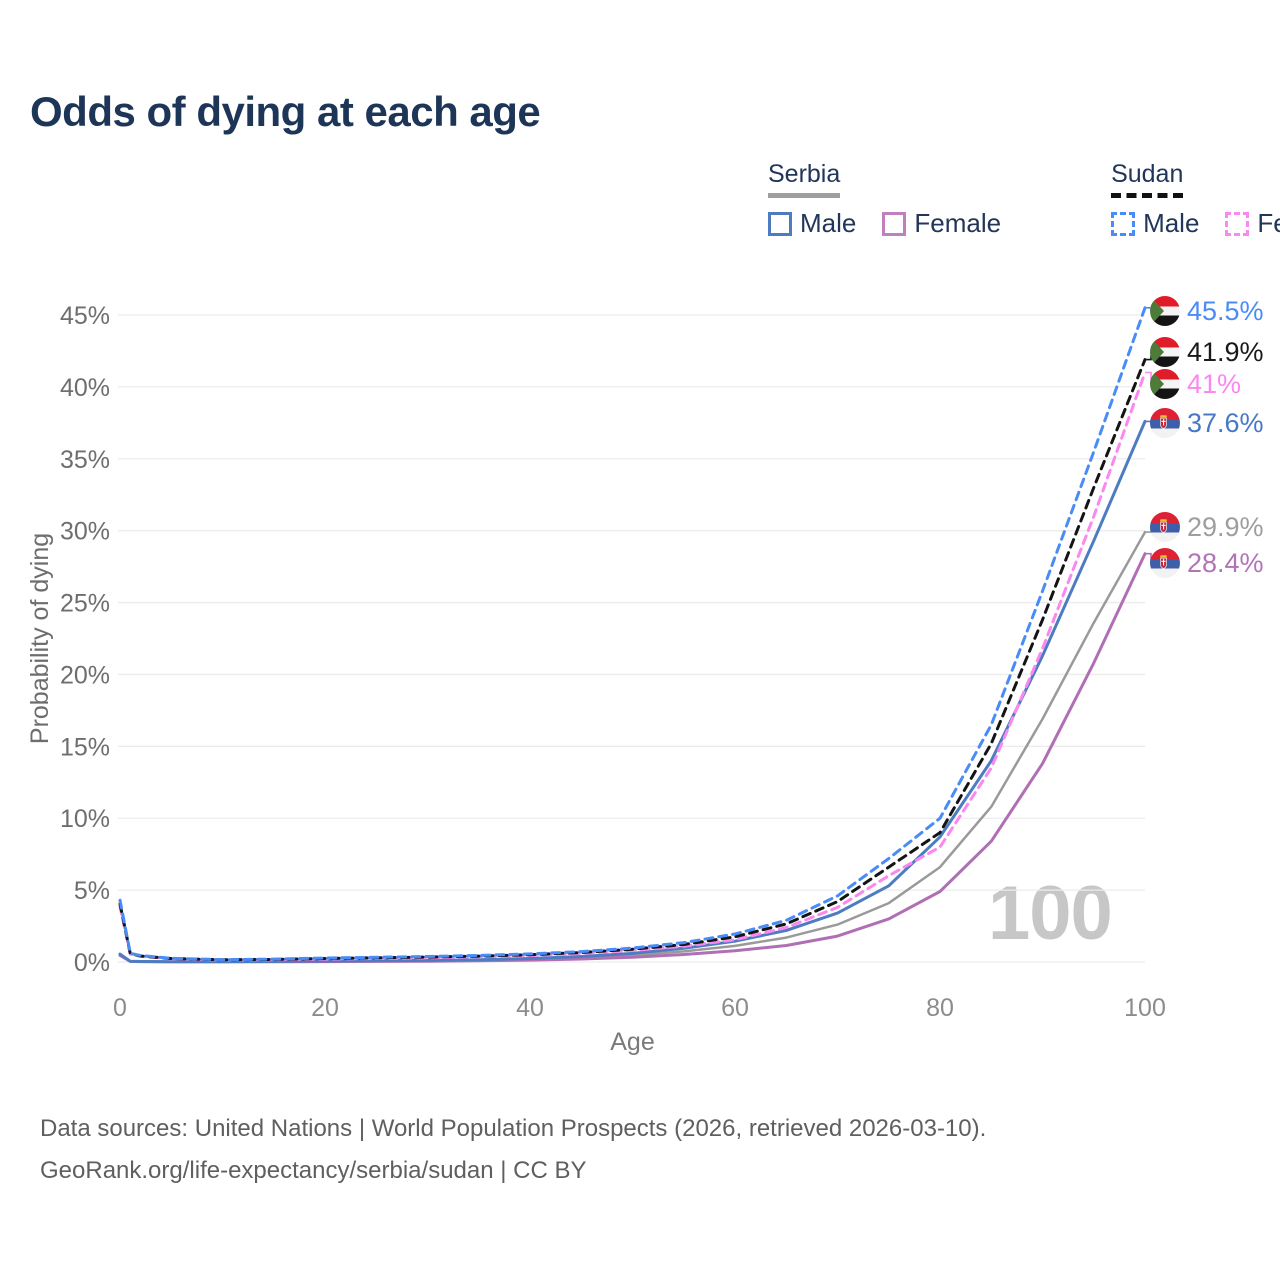  Describe the element at coordinates (120, 1008) in the screenshot. I see `x-tick-label: 0` at that location.